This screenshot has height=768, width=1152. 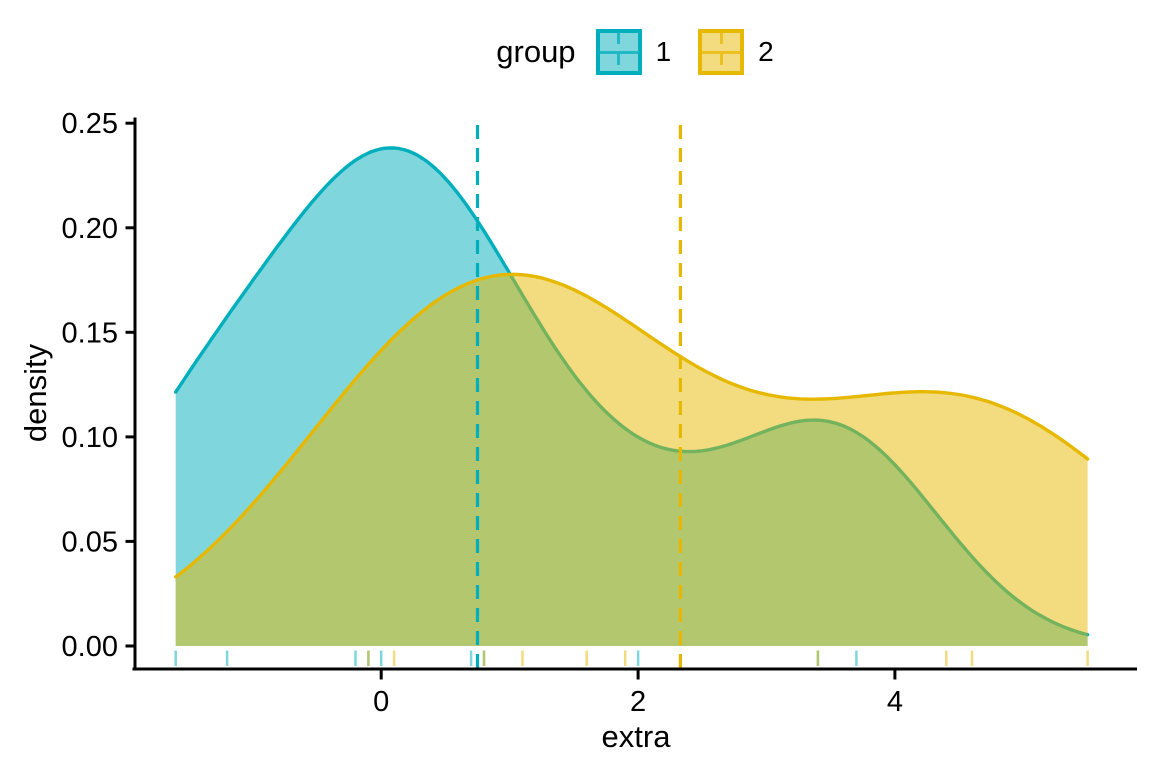 What do you see at coordinates (895, 702) in the screenshot?
I see `x-axis-tick-label: 4` at bounding box center [895, 702].